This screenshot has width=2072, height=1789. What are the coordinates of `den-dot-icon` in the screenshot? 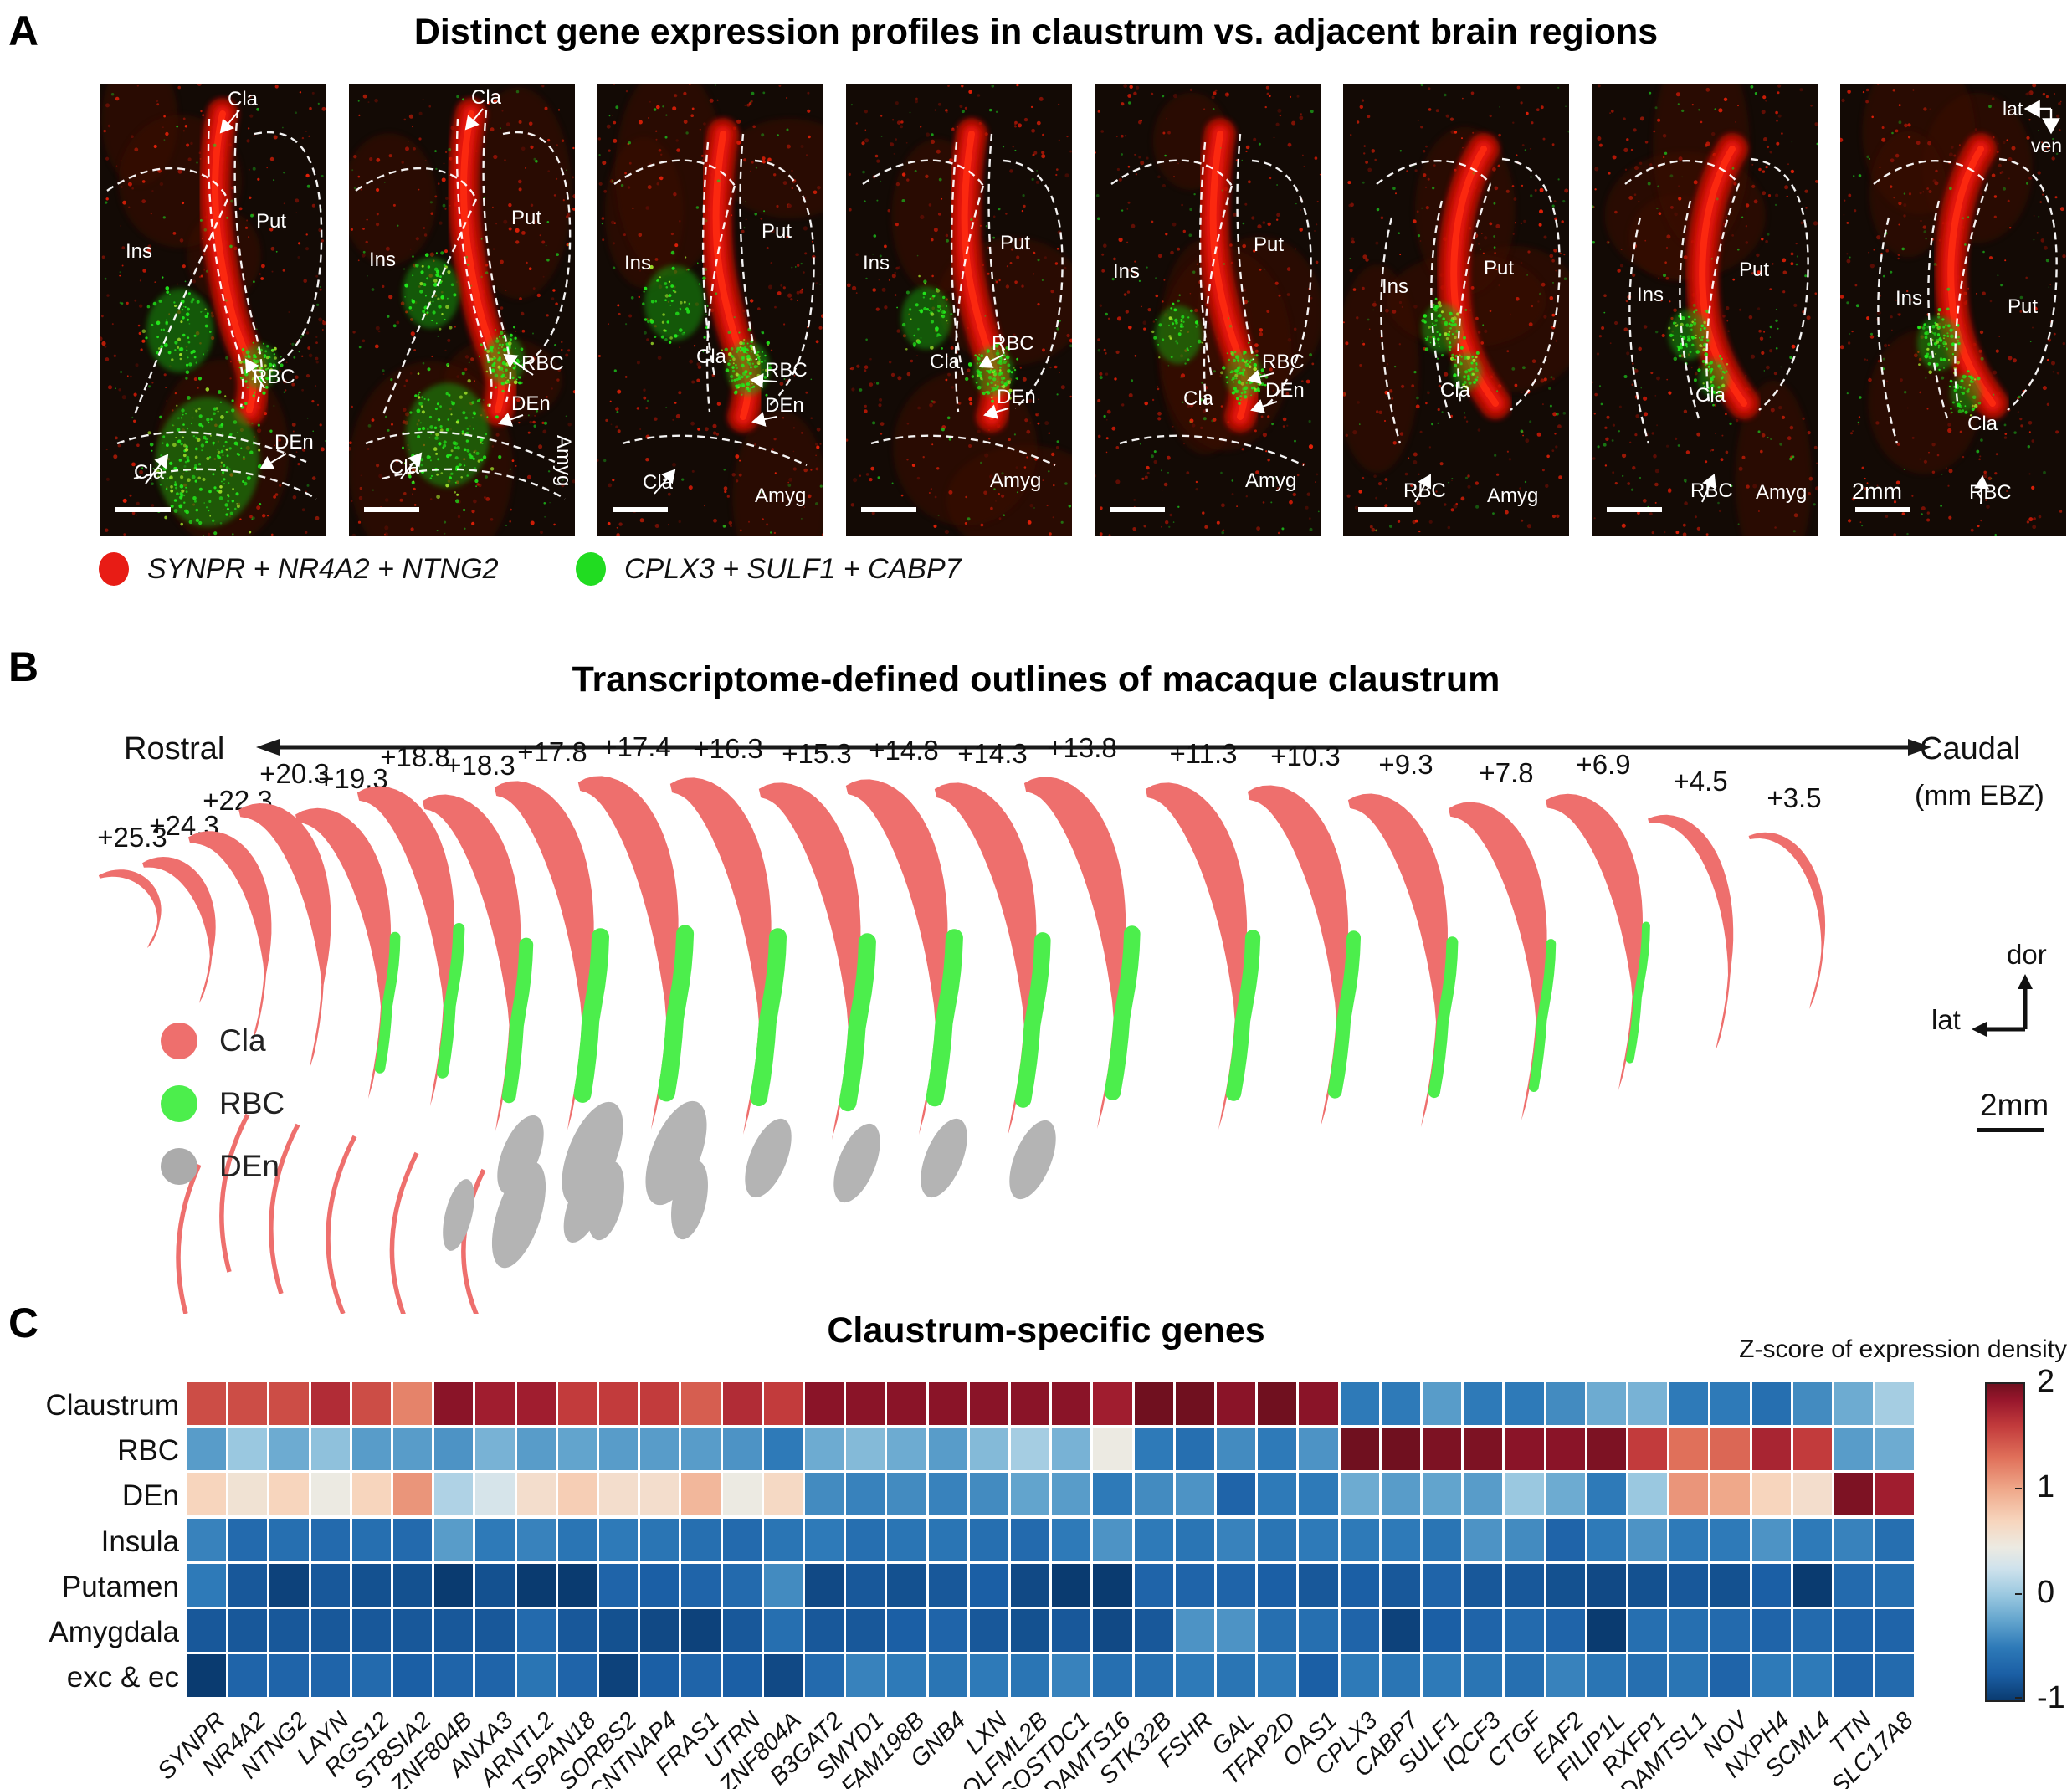 It's located at (179, 1166).